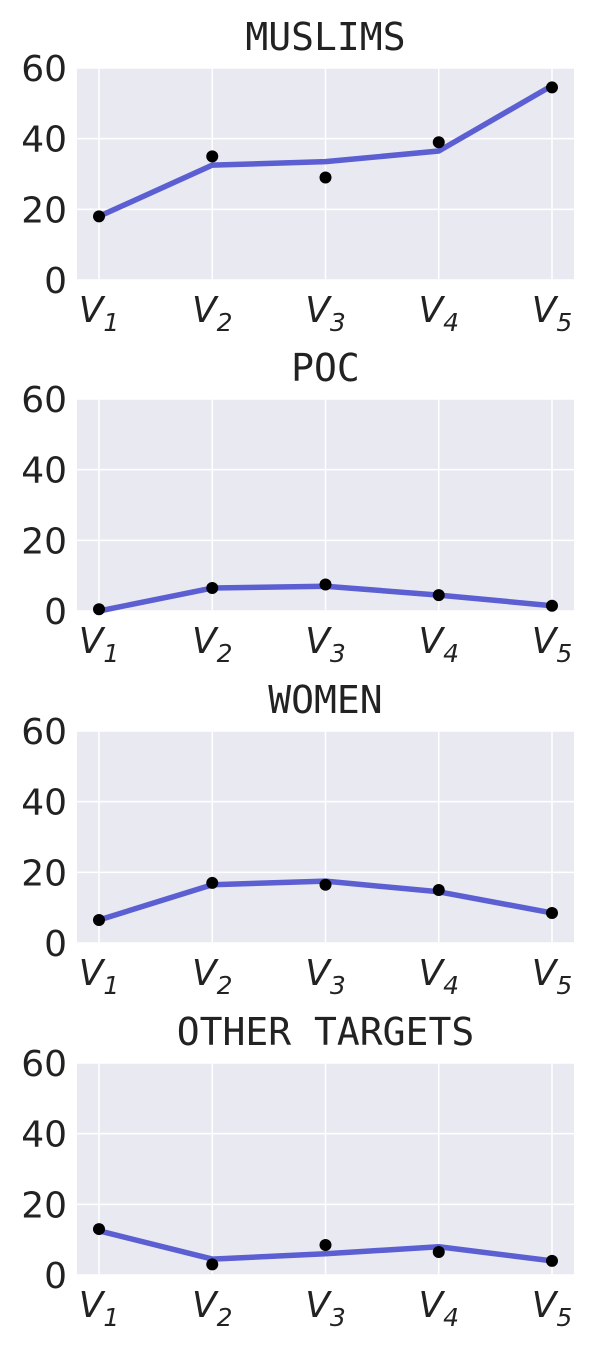 The width and height of the screenshot is (600, 1350). Describe the element at coordinates (325, 1032) in the screenshot. I see `panel-title: OTHER TARGETS` at that location.